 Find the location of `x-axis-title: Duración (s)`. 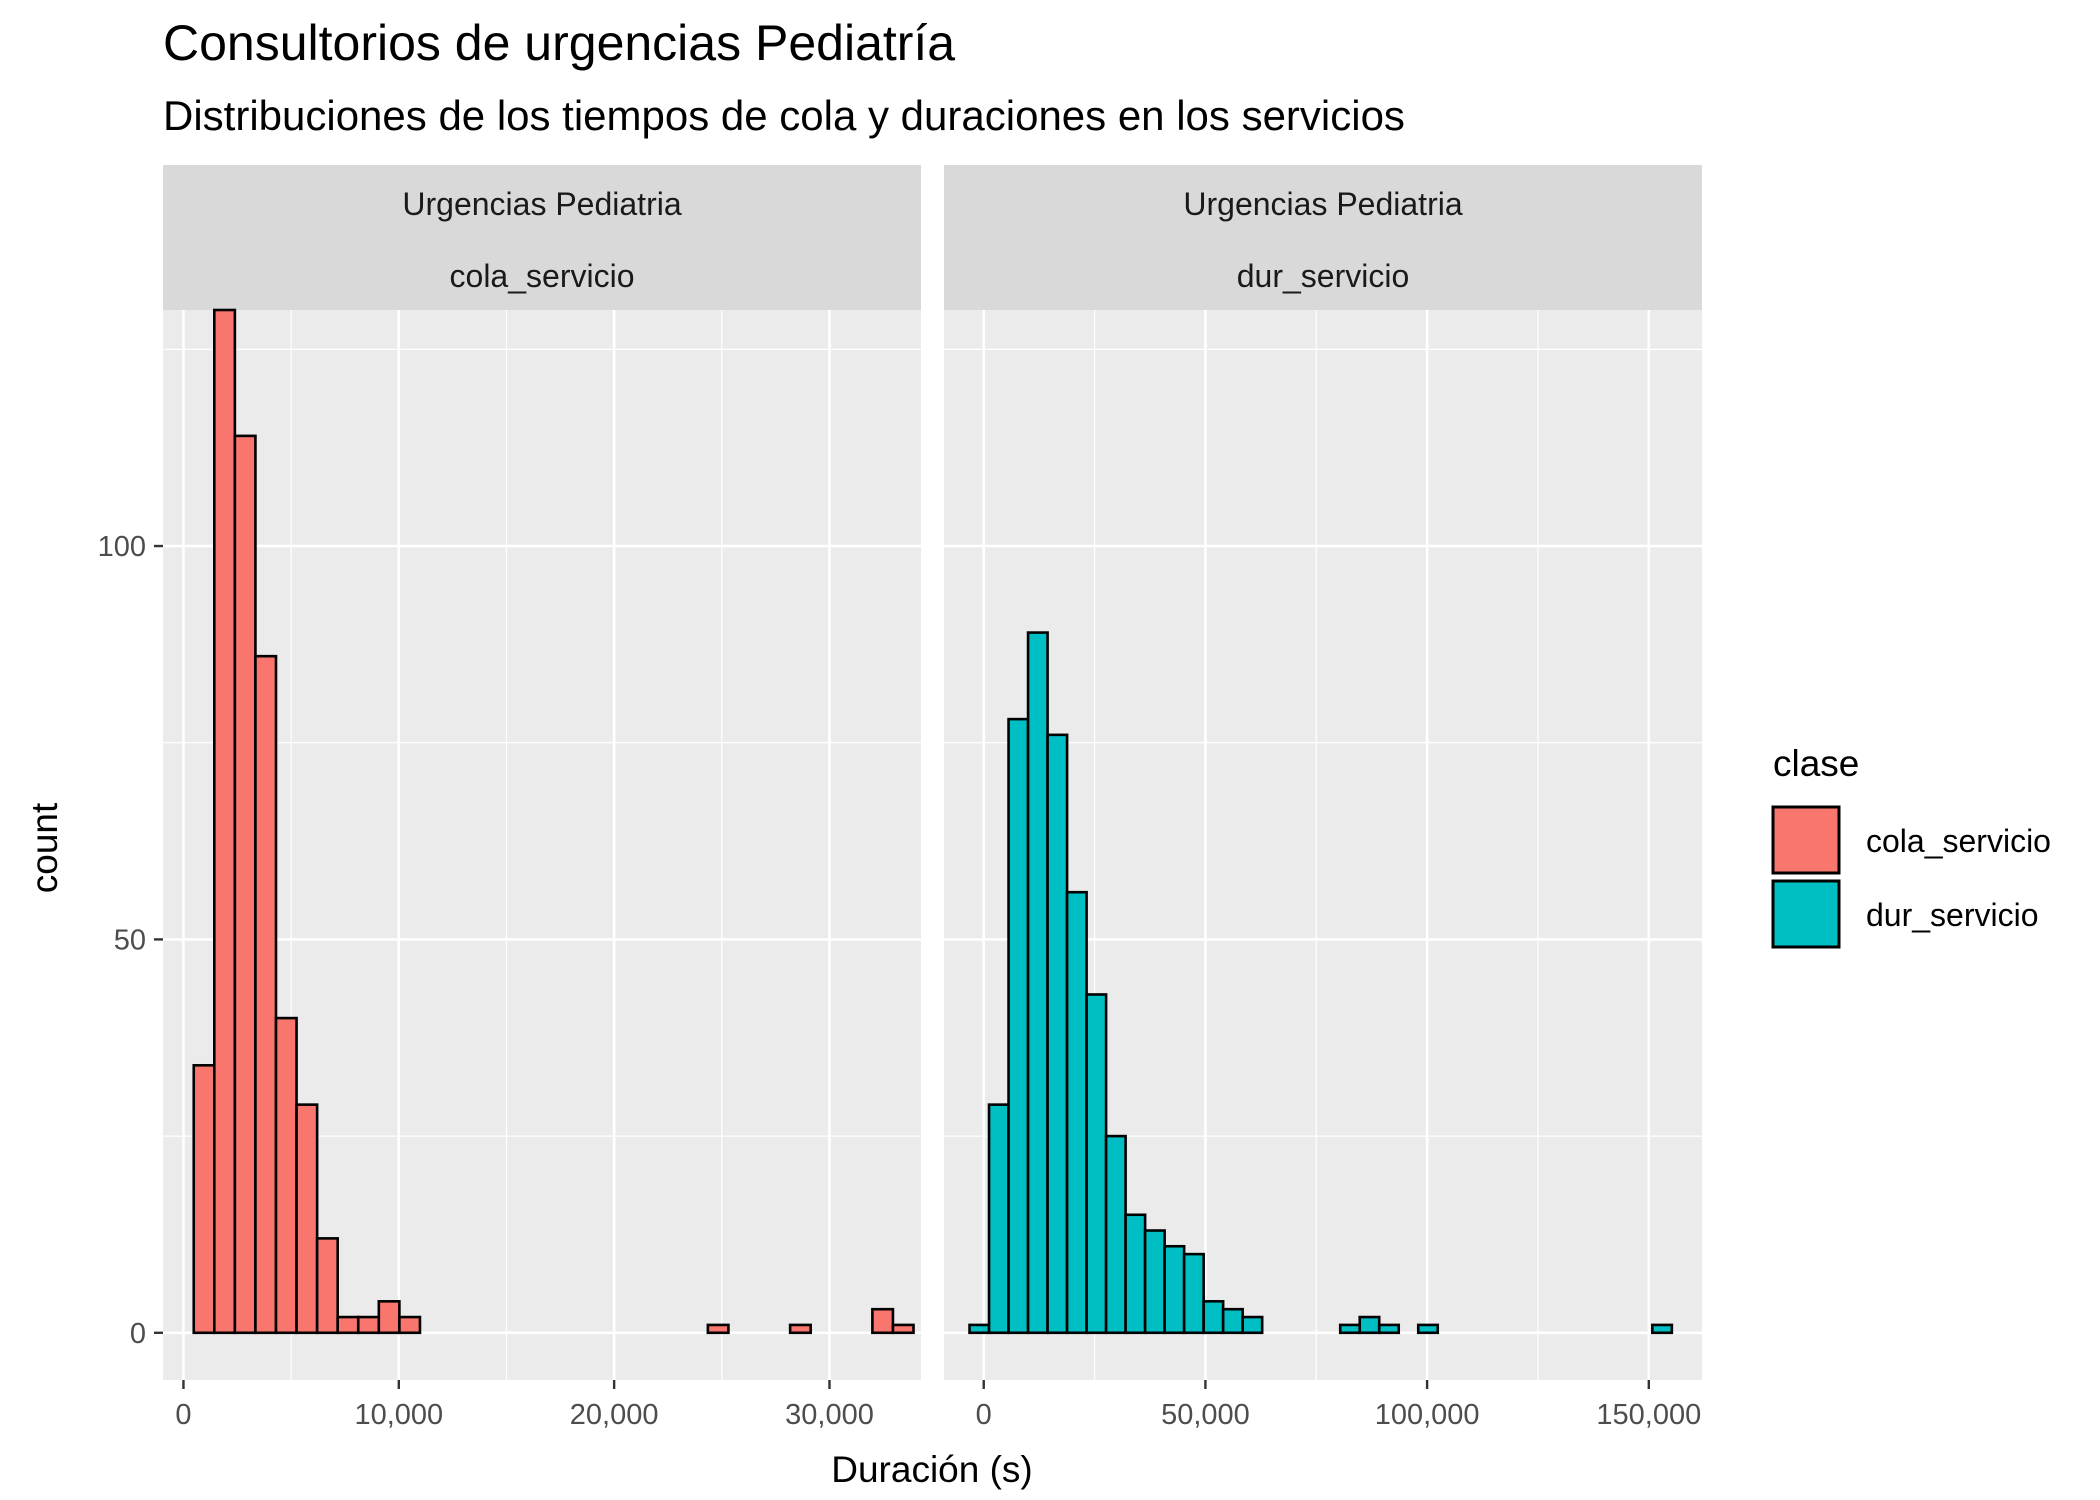

x-axis-title: Duración (s) is located at coordinates (932, 1469).